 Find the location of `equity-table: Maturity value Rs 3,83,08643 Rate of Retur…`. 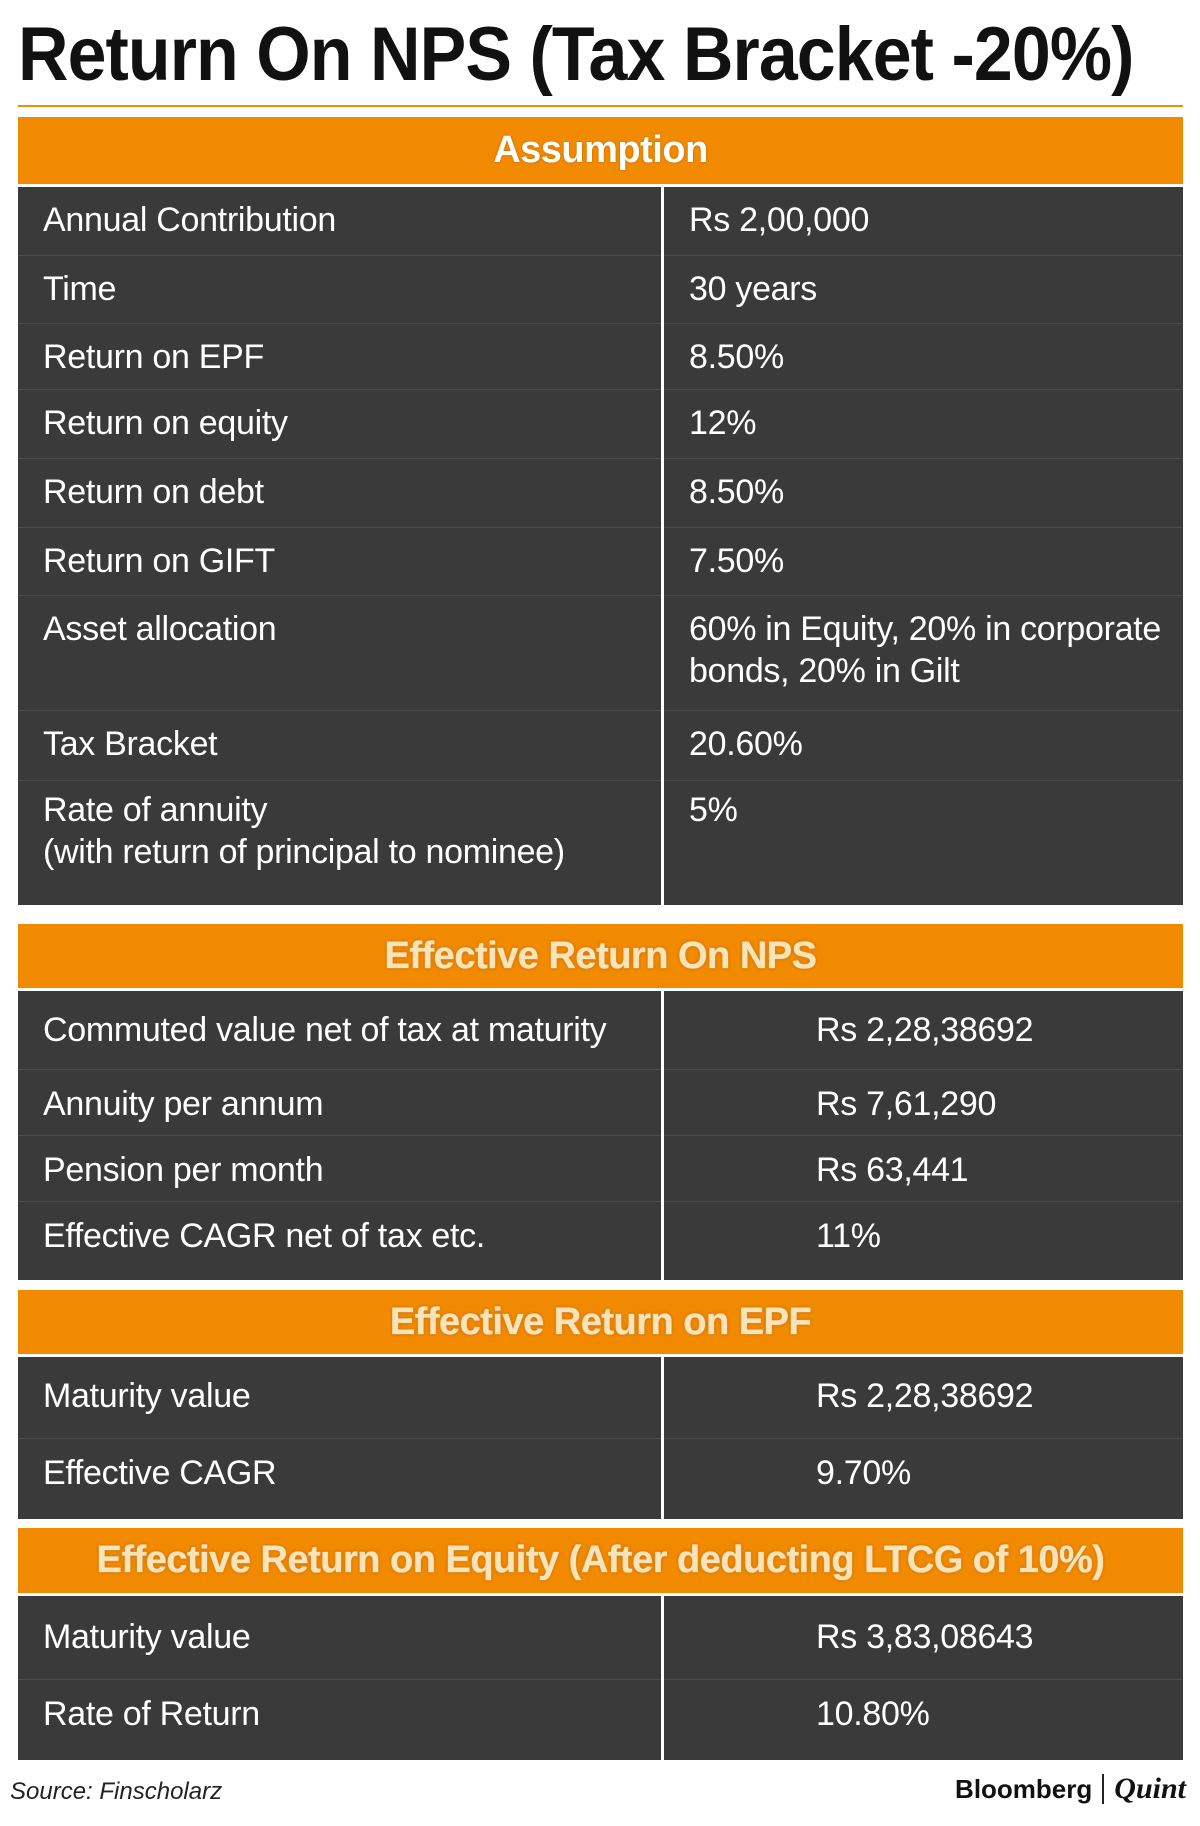

equity-table: Maturity value Rs 3,83,08643 Rate of Retur… is located at coordinates (600, 1676).